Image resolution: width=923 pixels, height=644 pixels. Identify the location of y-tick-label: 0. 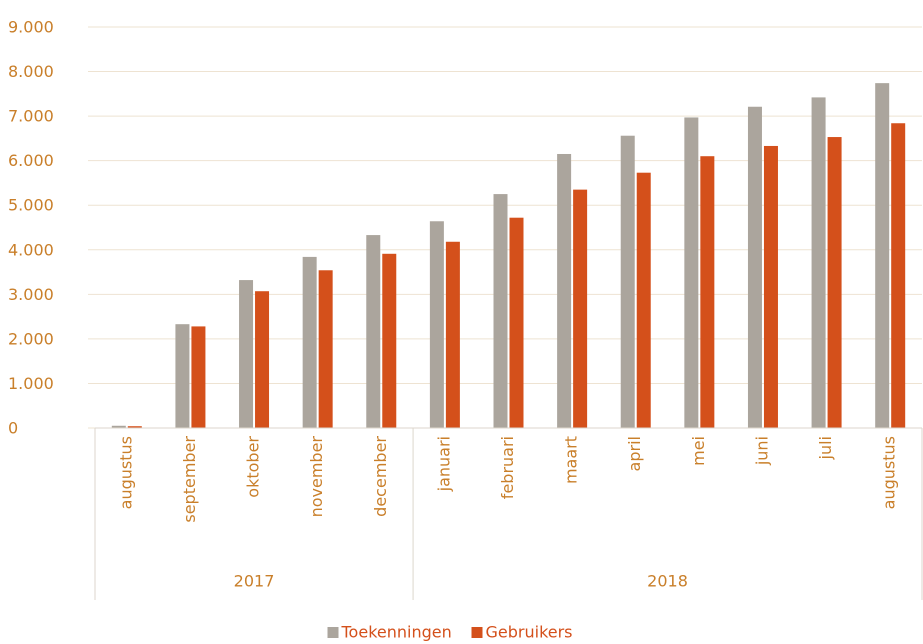
(13, 428).